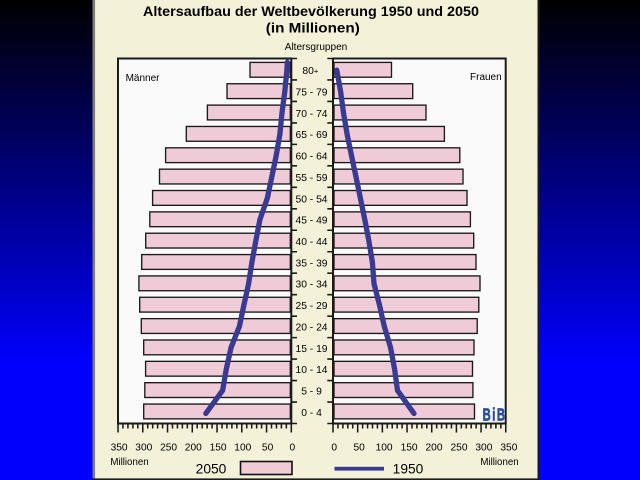 The height and width of the screenshot is (480, 640). I want to click on svg-text: 1950, so click(408, 468).